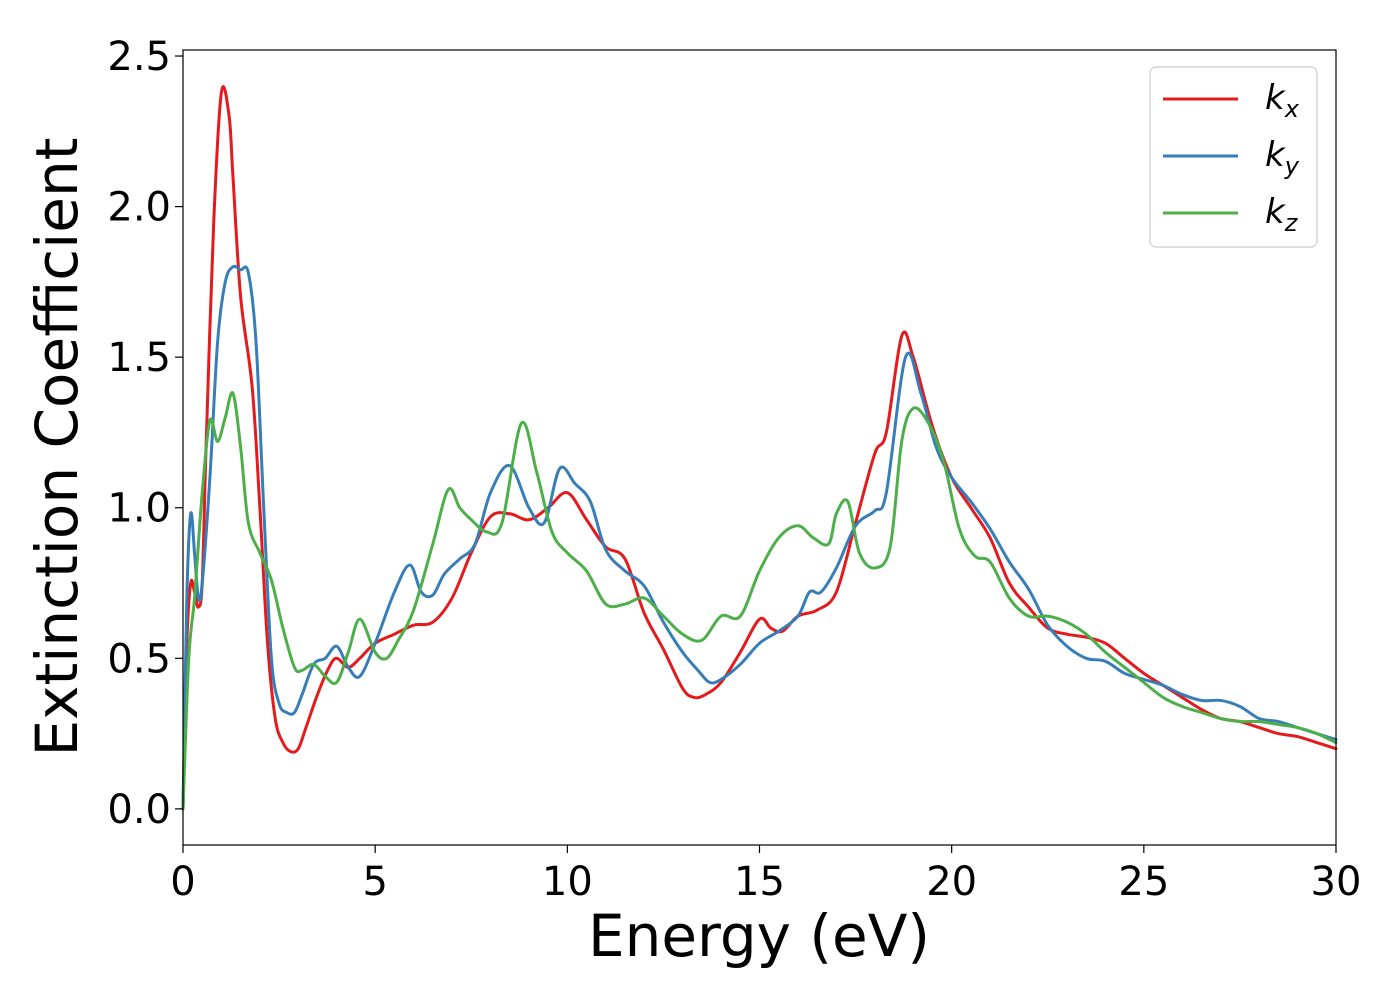 The image size is (1400, 1000). Describe the element at coordinates (182, 882) in the screenshot. I see `x-tick-label: 0` at that location.